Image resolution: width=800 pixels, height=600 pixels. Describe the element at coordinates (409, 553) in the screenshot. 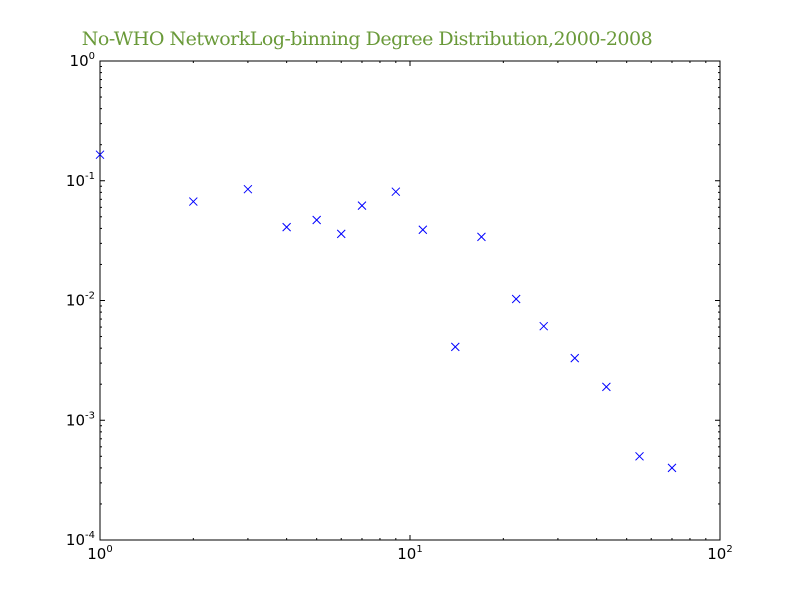

I see `x-tick-label: 10¹` at that location.